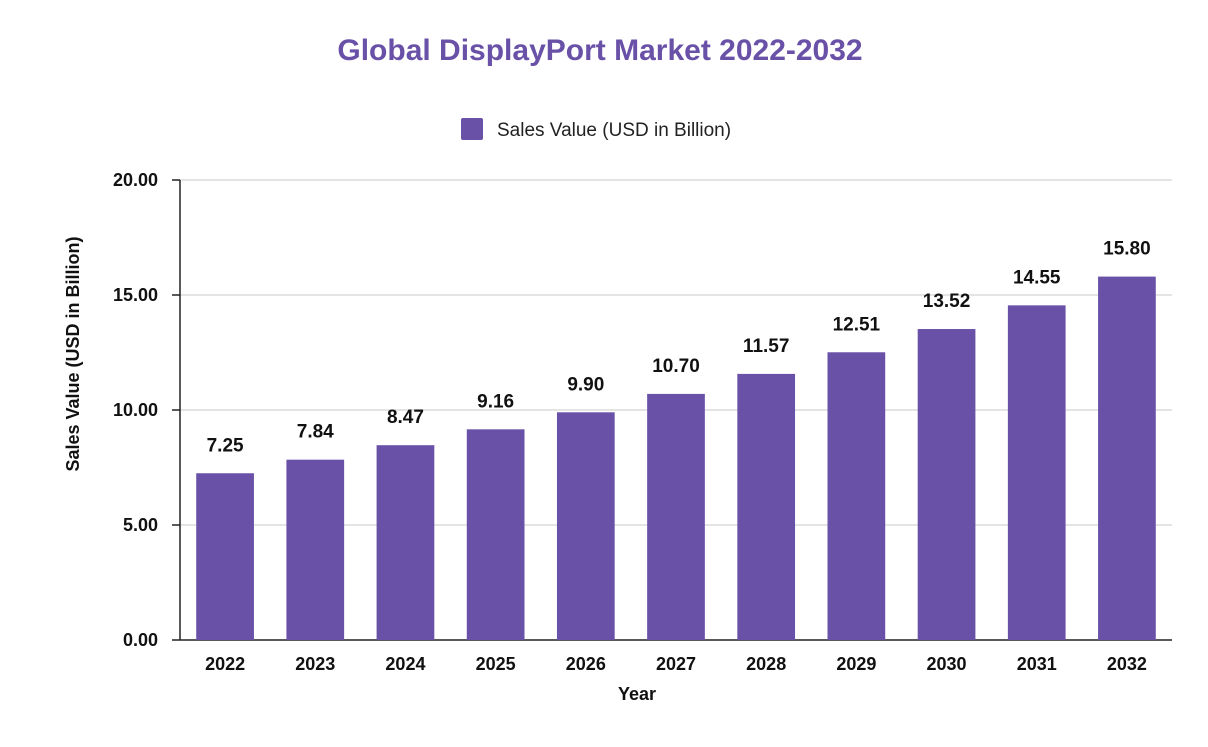 The height and width of the screenshot is (747, 1208). Describe the element at coordinates (496, 664) in the screenshot. I see `x-tick-label: 2025` at that location.